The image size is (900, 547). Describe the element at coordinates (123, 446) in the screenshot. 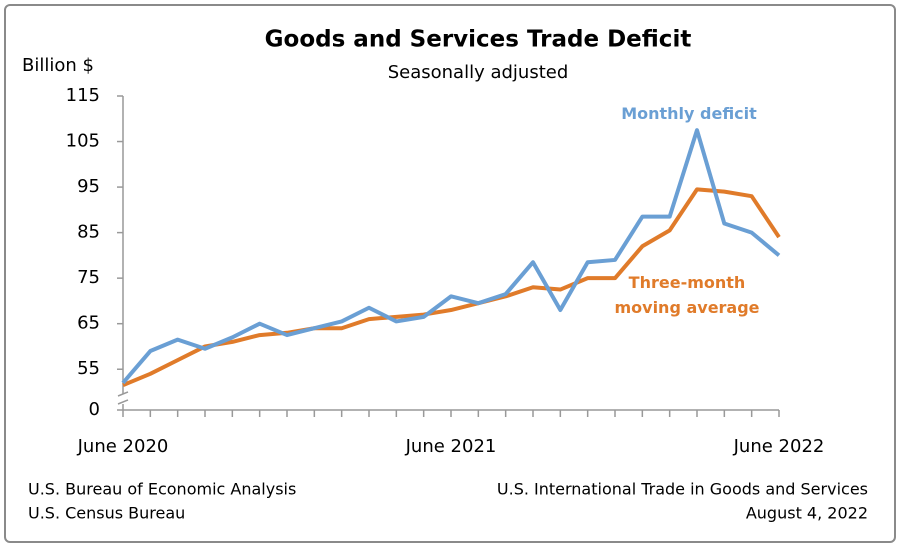

I see `x-tick-label: June 2020` at that location.